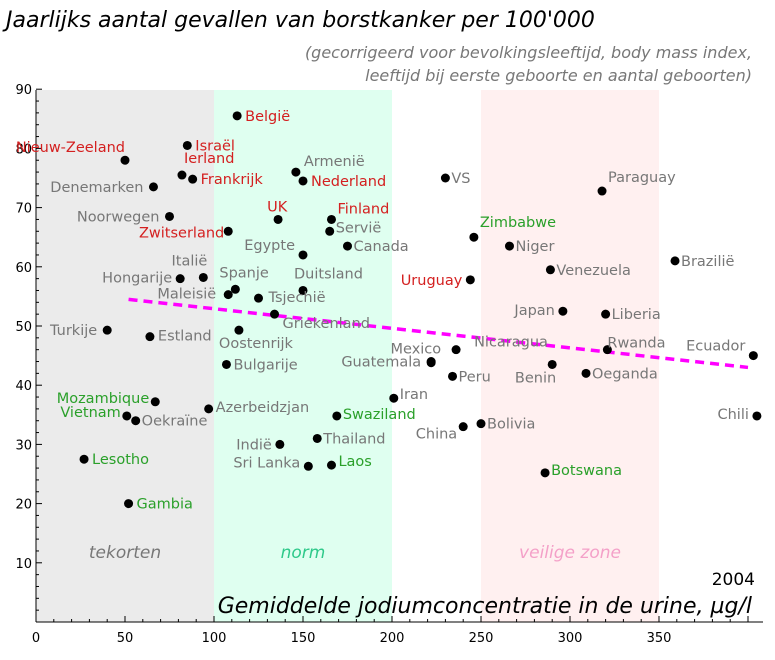  Describe the element at coordinates (118, 217) in the screenshot. I see `label-noorwegen: Noorwegen` at that location.